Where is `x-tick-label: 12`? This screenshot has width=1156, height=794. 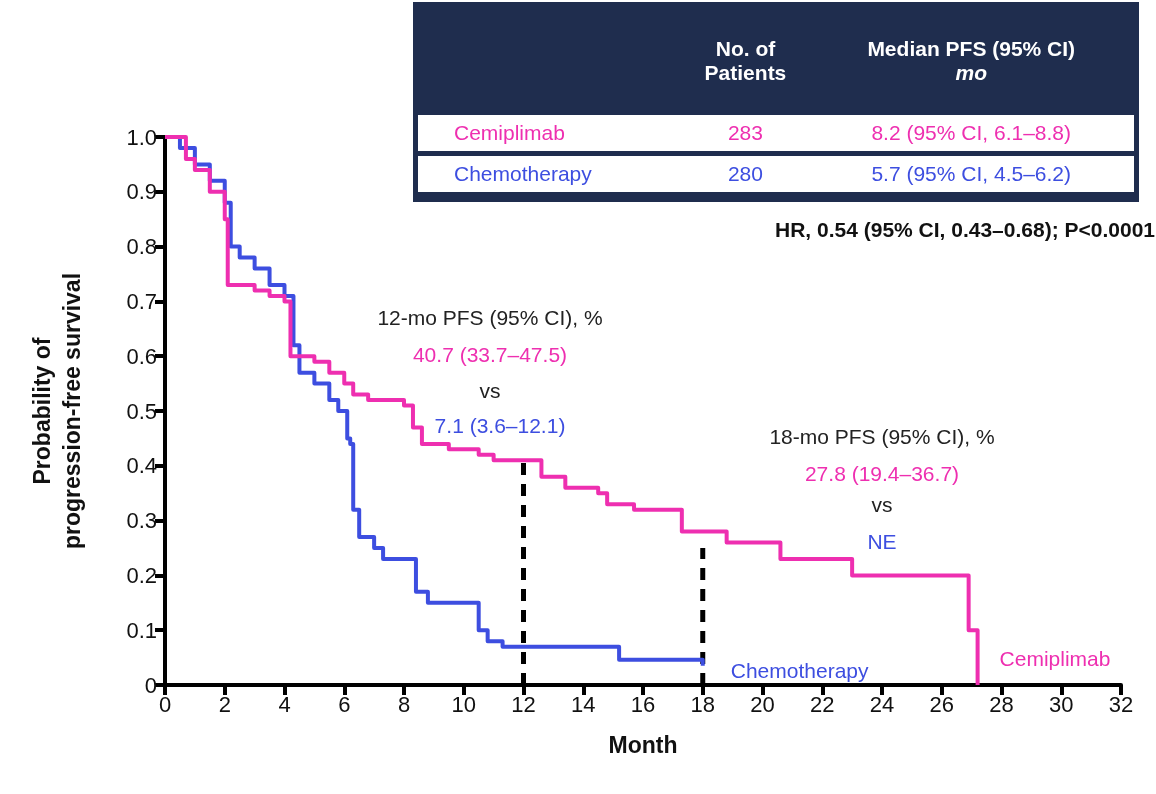 x-tick-label: 12 is located at coordinates (523, 704).